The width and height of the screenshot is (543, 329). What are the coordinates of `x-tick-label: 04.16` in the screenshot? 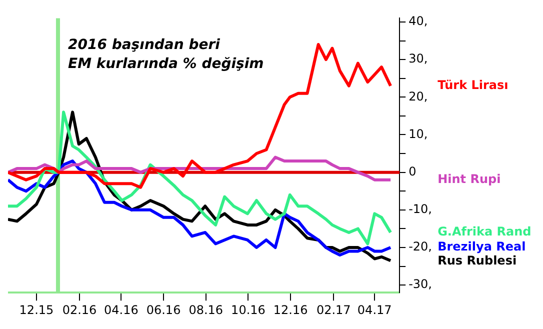 It's located at (121, 309).